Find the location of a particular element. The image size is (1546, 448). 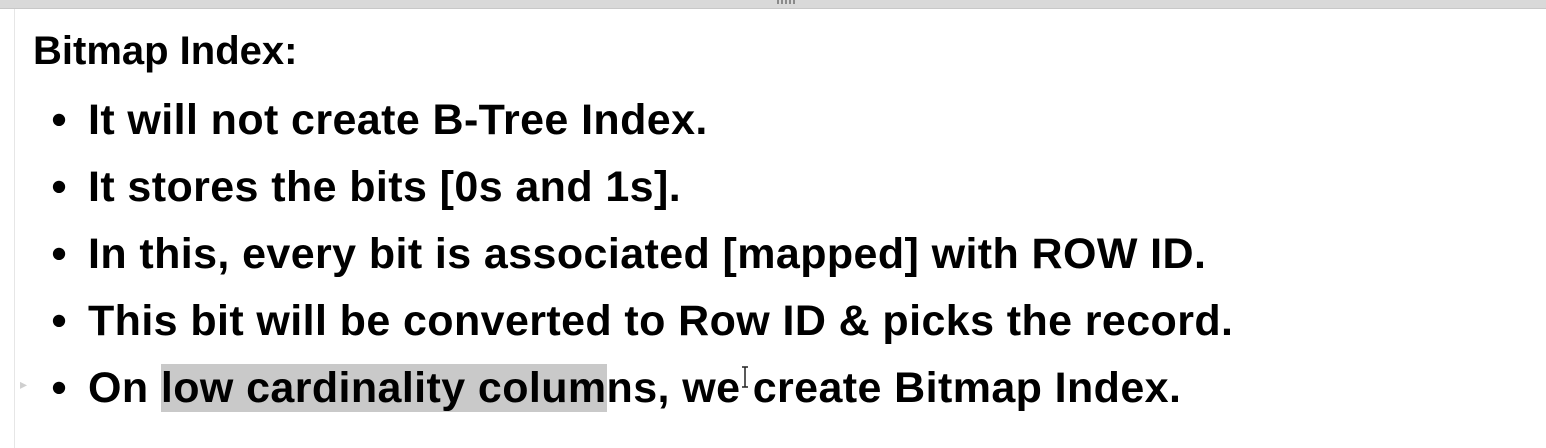

window-top-bar is located at coordinates (773, 4).